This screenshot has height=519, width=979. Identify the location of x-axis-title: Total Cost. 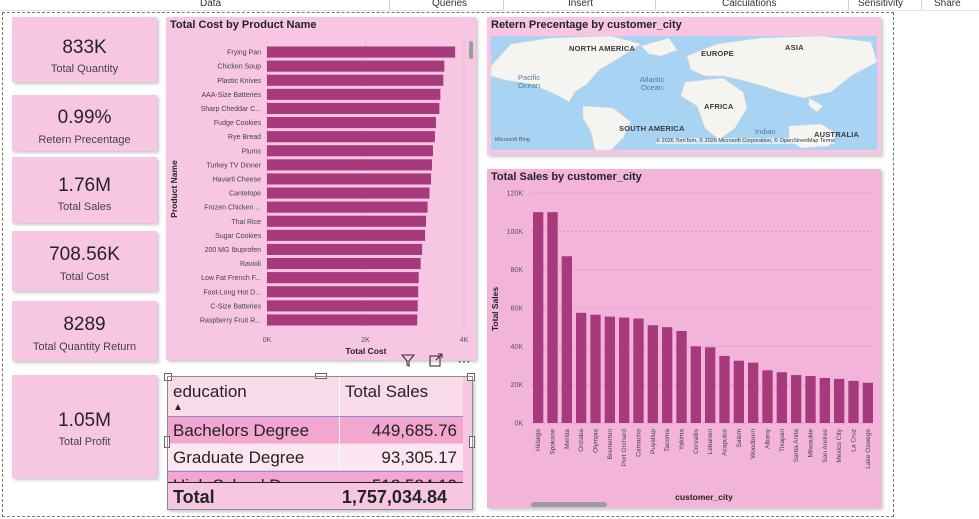
(366, 351).